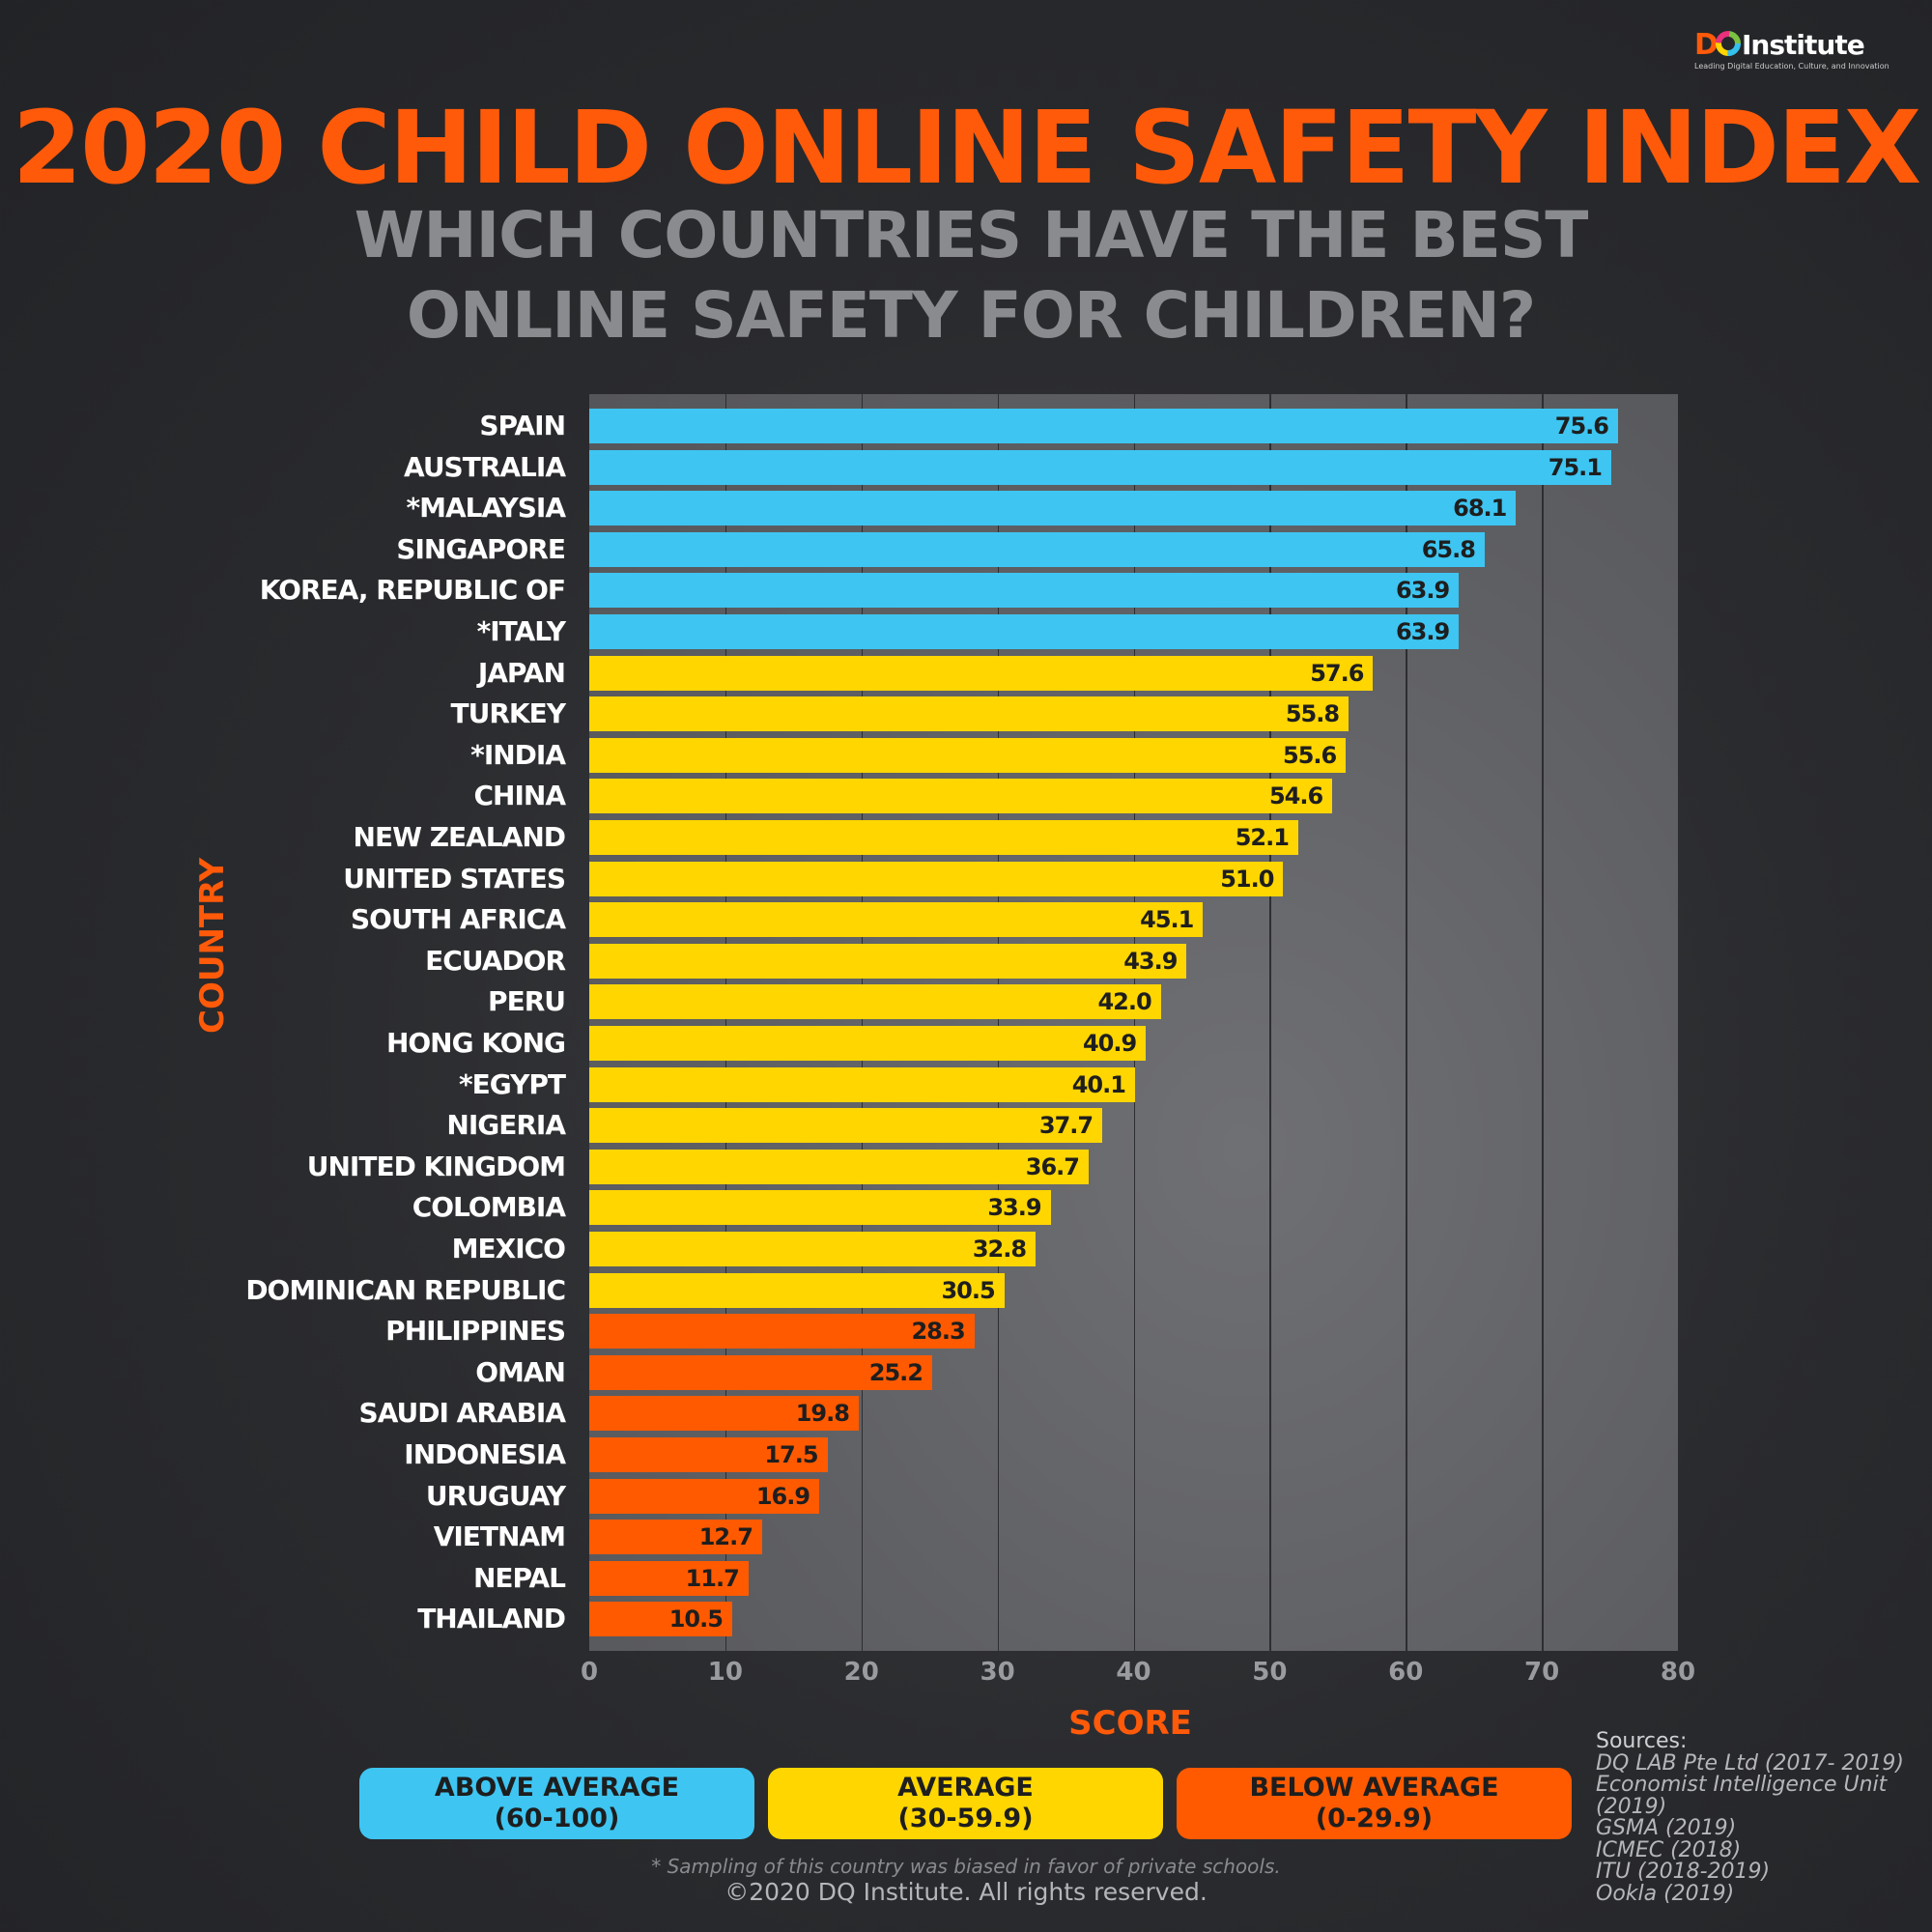  Describe the element at coordinates (1124, 1002) in the screenshot. I see `data-label: 42.0` at that location.